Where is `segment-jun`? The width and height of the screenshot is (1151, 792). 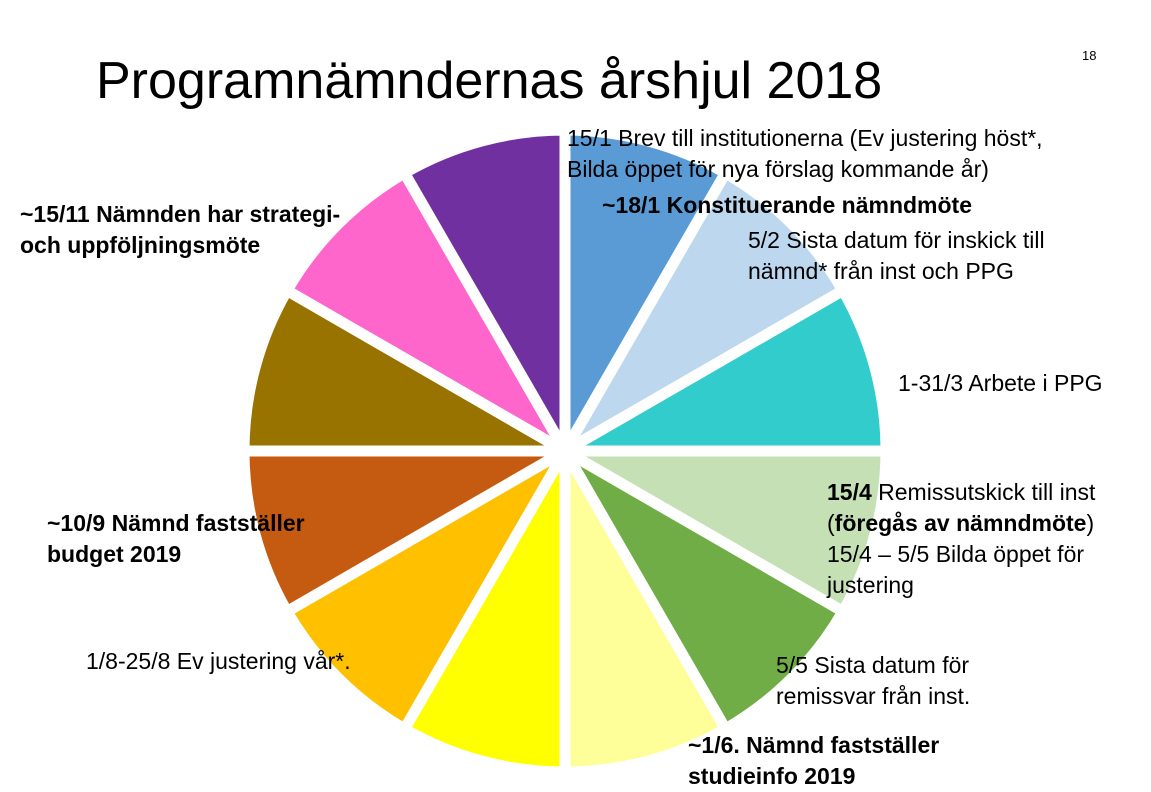 segment-jun is located at coordinates (646, 604).